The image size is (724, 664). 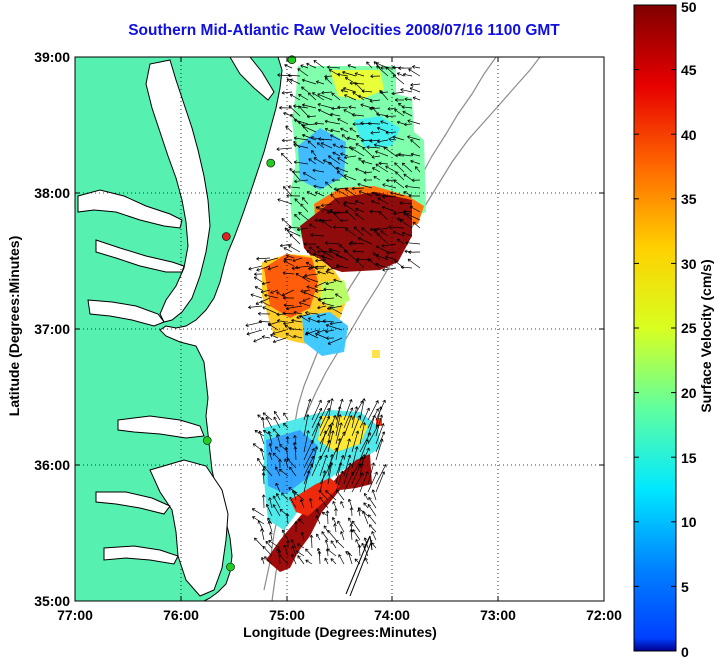 What do you see at coordinates (392, 615) in the screenshot?
I see `x-tick-label: 74:00` at bounding box center [392, 615].